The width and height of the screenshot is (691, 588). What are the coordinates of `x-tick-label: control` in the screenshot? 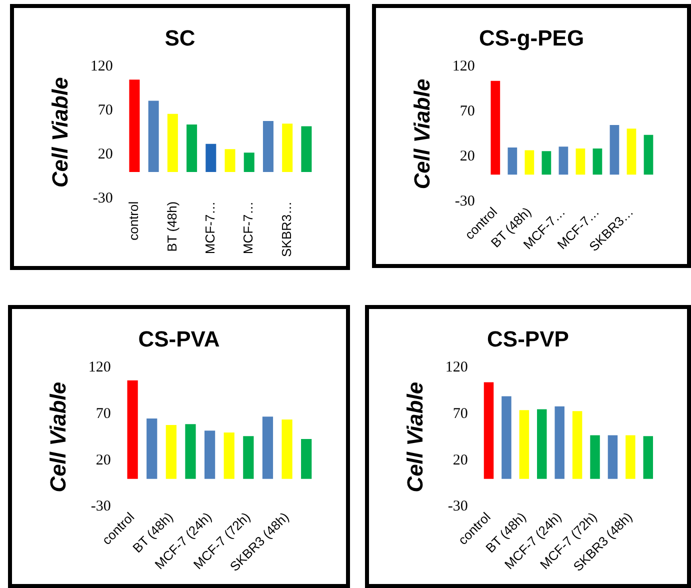 It's located at (134, 220).